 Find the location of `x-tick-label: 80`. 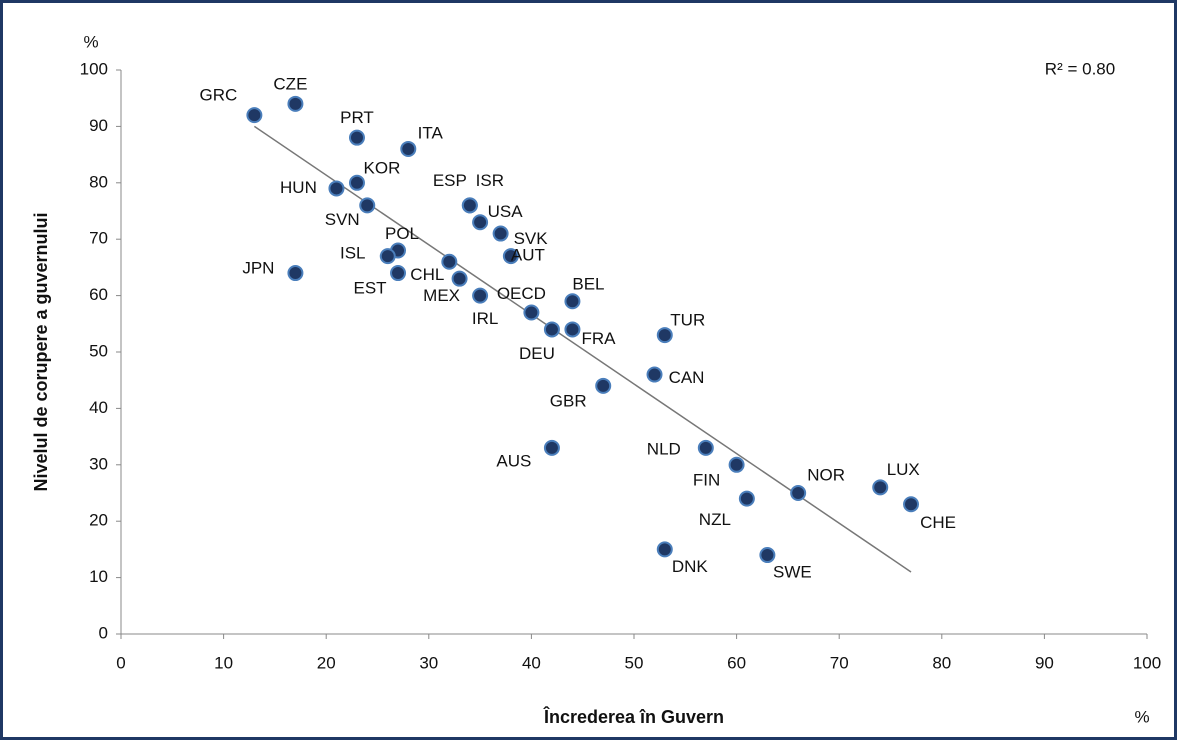

x-tick-label: 80 is located at coordinates (941, 662).